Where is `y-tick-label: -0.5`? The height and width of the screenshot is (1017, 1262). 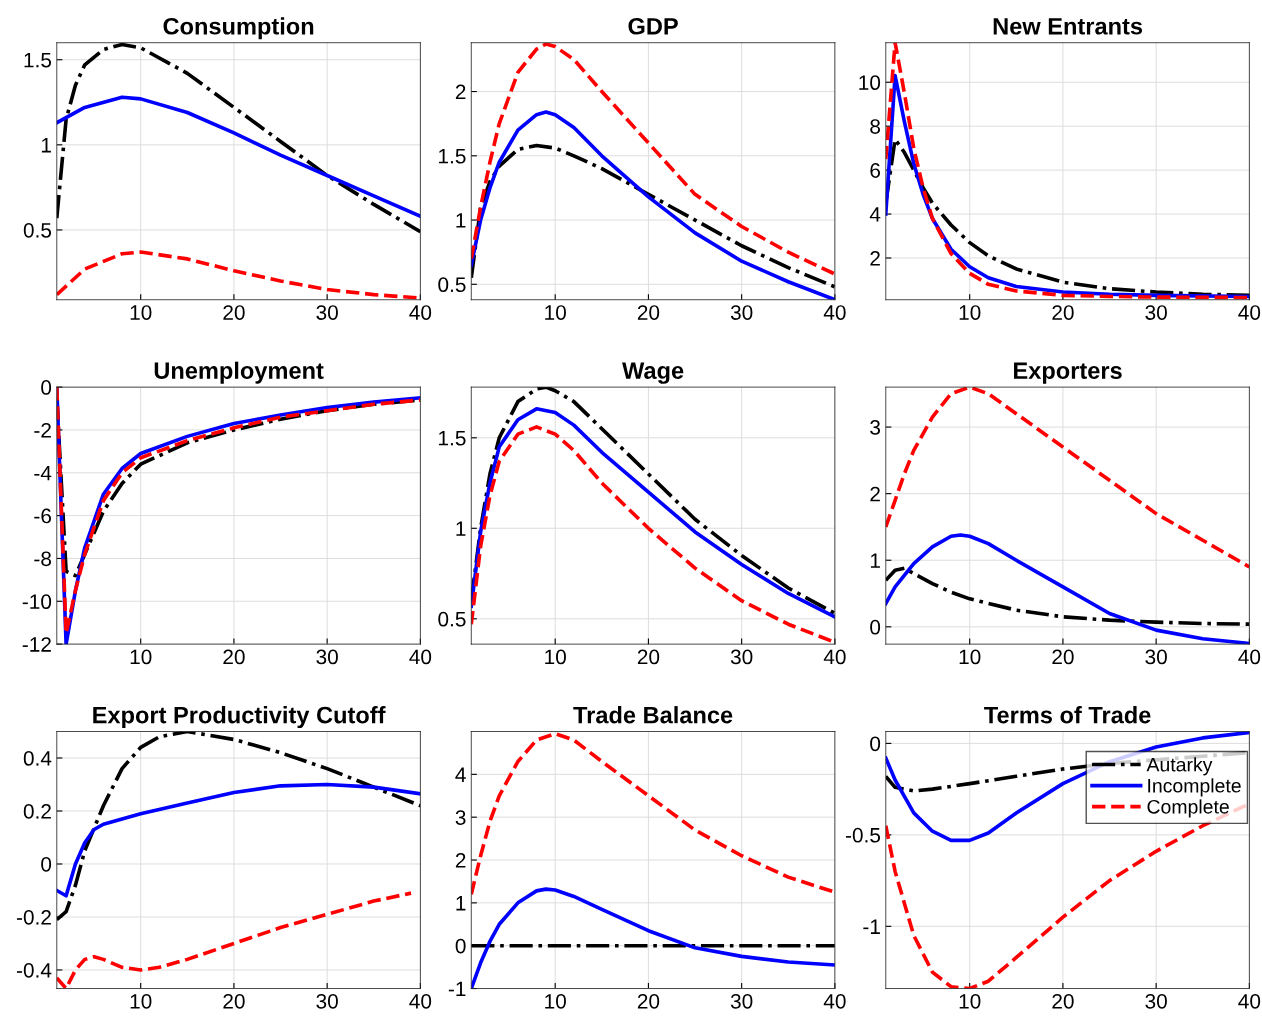 y-tick-label: -0.5 is located at coordinates (863, 835).